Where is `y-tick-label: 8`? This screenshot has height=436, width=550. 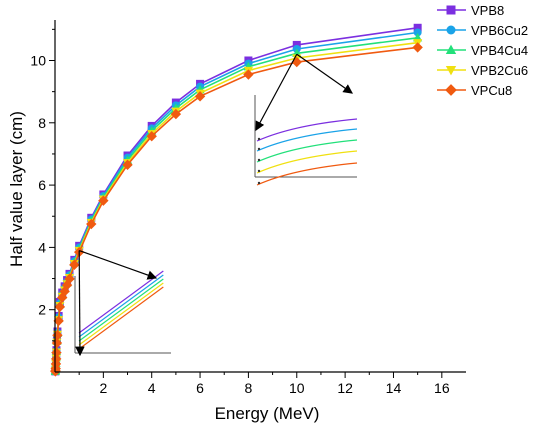 y-tick-label: 8 is located at coordinates (42, 123).